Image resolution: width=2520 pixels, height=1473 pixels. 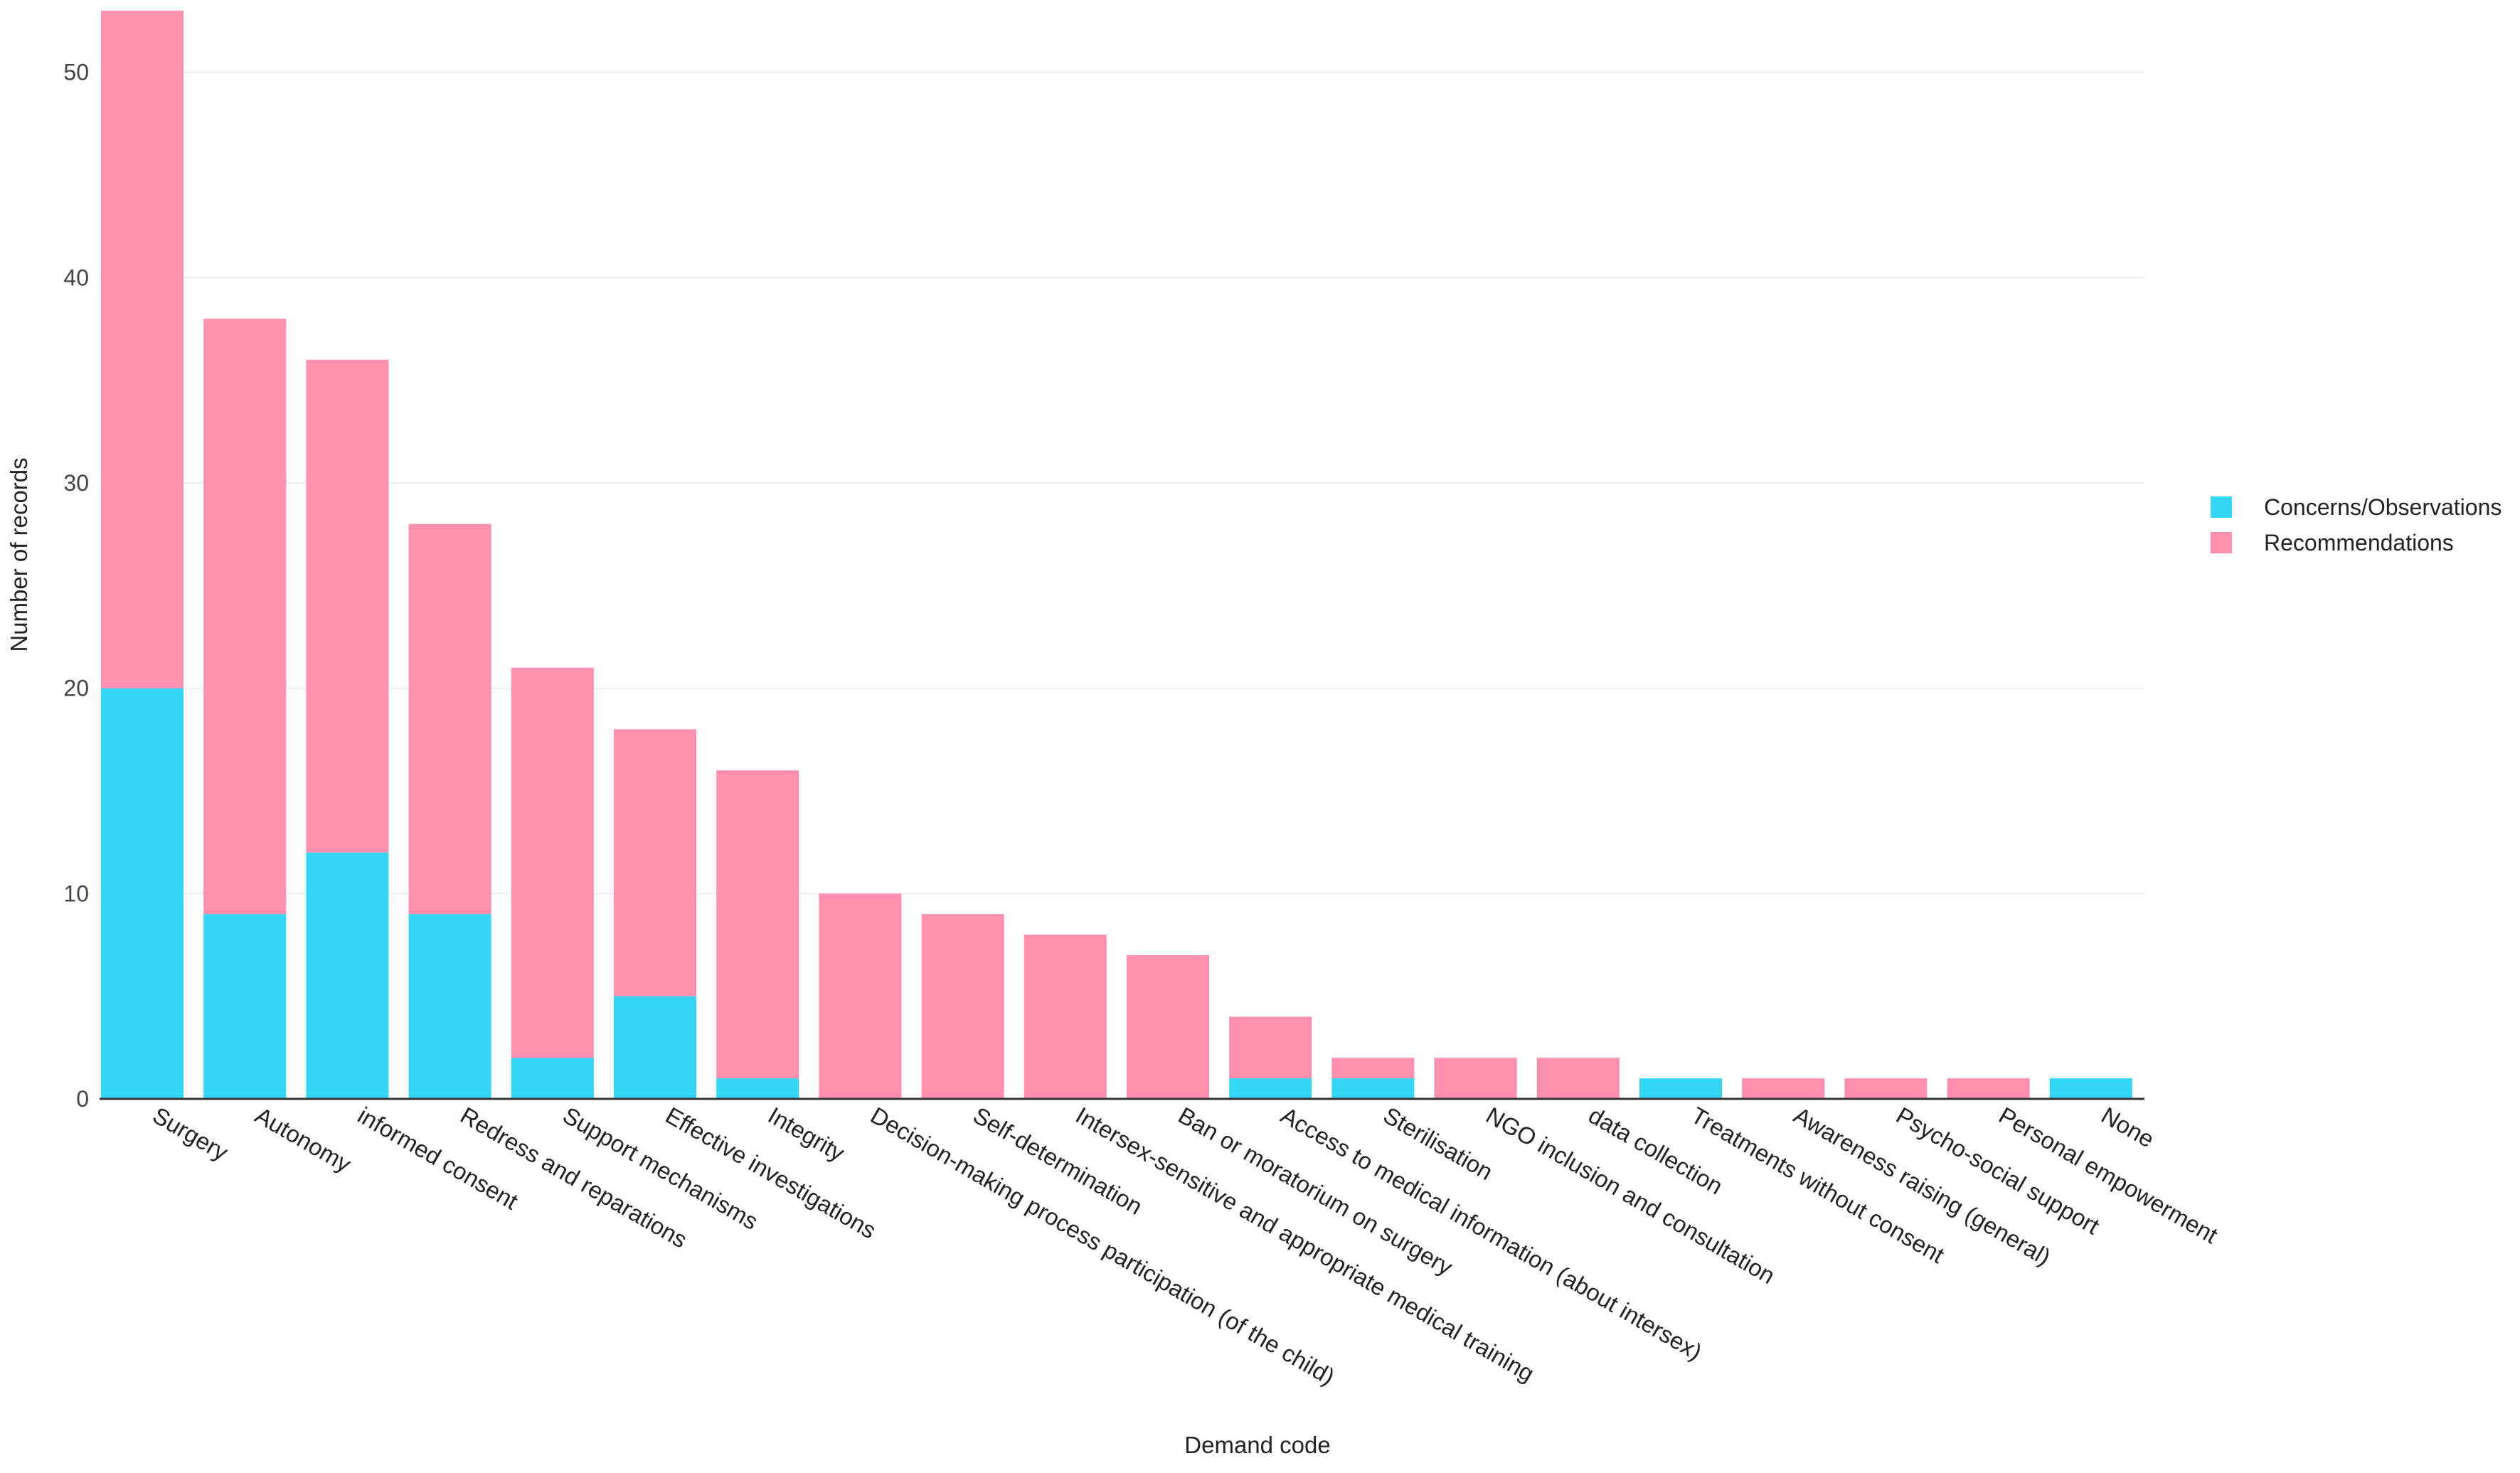 I want to click on y-tick-label: 10, so click(x=76, y=893).